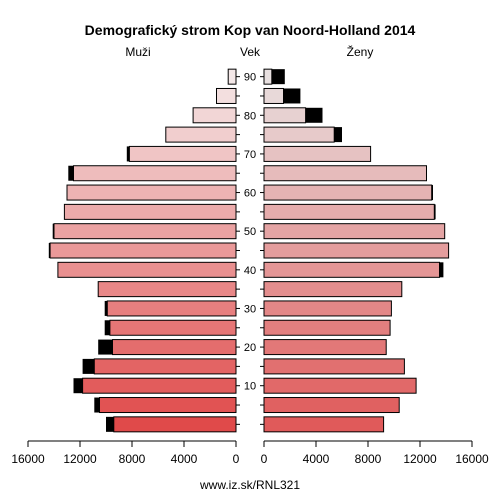  What do you see at coordinates (264, 459) in the screenshot?
I see `x-tick-label-right: 0` at bounding box center [264, 459].